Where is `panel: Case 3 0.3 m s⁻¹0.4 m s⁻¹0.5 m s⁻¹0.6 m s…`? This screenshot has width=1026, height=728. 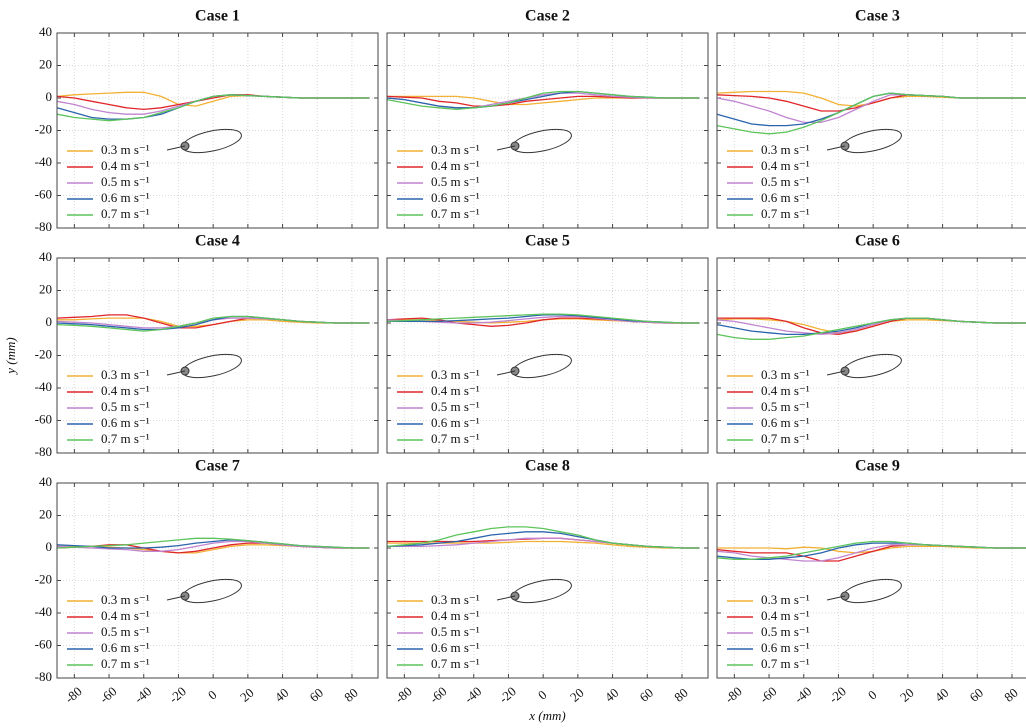 panel: Case 3 0.3 m s⁻¹0.4 m s⁻¹0.5 m s⁻¹0.6 m s… is located at coordinates (871, 118).